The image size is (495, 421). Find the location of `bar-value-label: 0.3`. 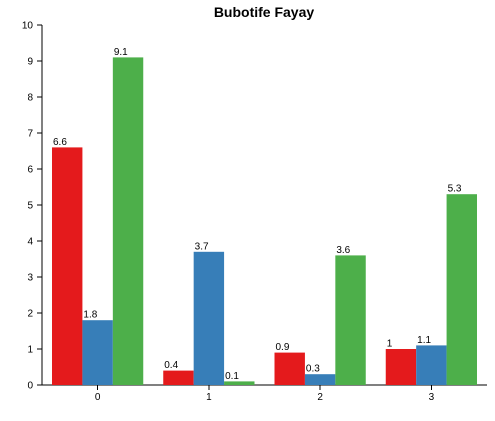

bar-value-label: 0.3 is located at coordinates (313, 369).